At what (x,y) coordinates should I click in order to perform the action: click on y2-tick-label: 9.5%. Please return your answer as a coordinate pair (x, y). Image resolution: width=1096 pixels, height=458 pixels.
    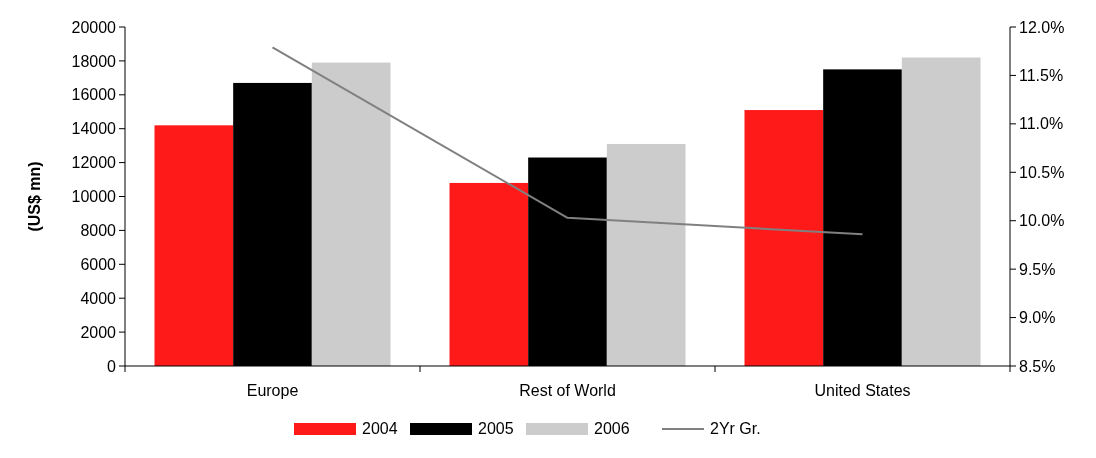
    Looking at the image, I should click on (1037, 269).